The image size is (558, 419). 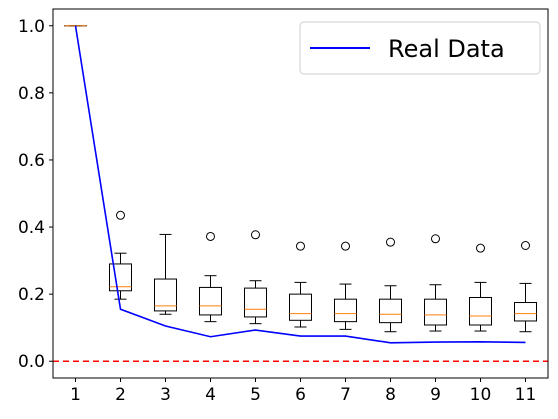 I want to click on y-tick-label: 1.0, so click(x=31, y=27).